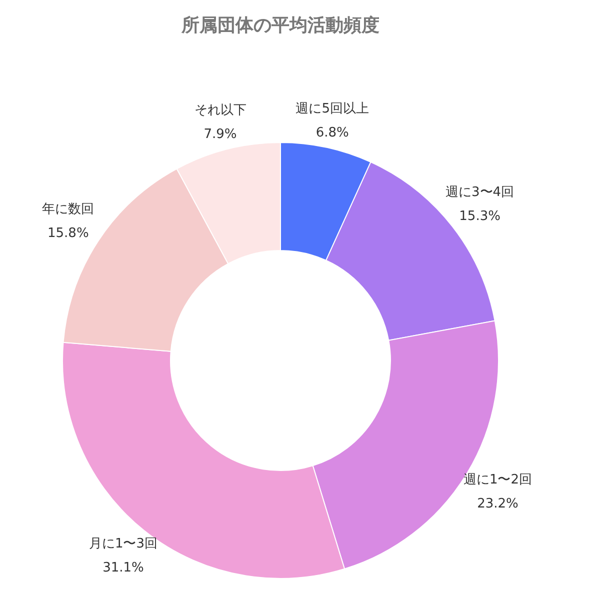 The width and height of the screenshot is (600, 598). Describe the element at coordinates (123, 568) in the screenshot. I see `data-label: 31.1%` at that location.